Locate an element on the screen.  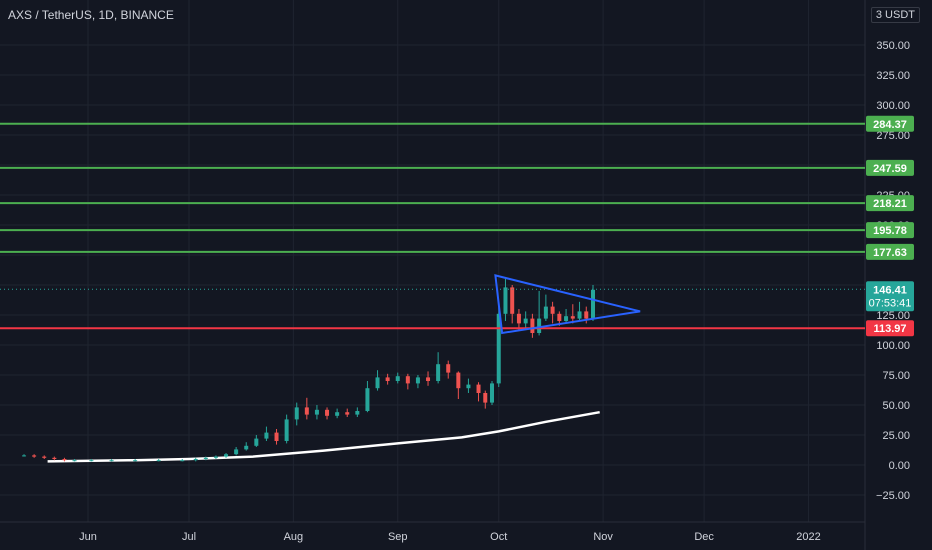
currency-selector: 3 USDT is located at coordinates (895, 15).